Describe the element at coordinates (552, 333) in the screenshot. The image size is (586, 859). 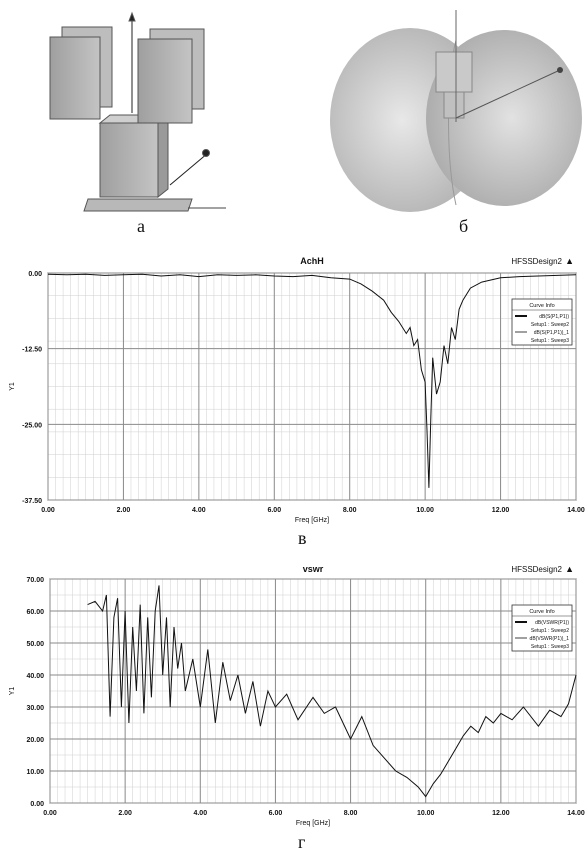
I see `legend-entry: dB(S(P1,P1))_1` at that location.